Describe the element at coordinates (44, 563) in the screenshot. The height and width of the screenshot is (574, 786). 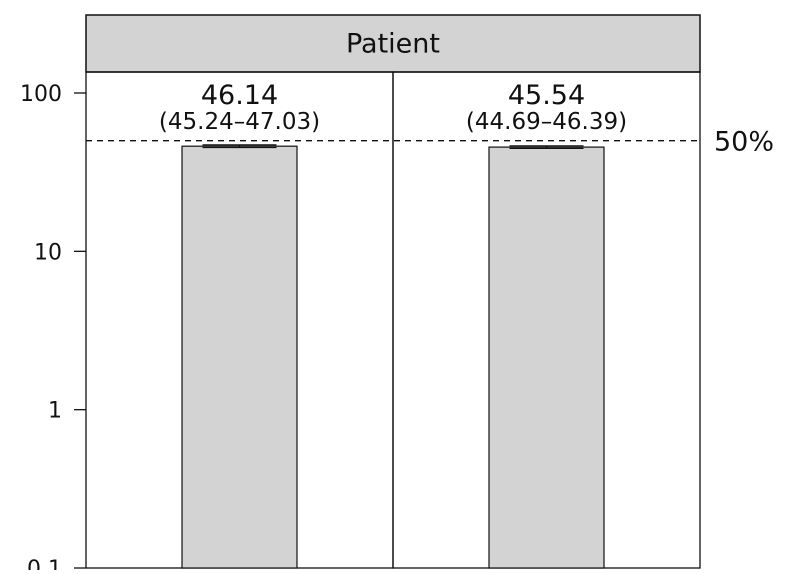
I see `y-tick-label: 0.1` at that location.